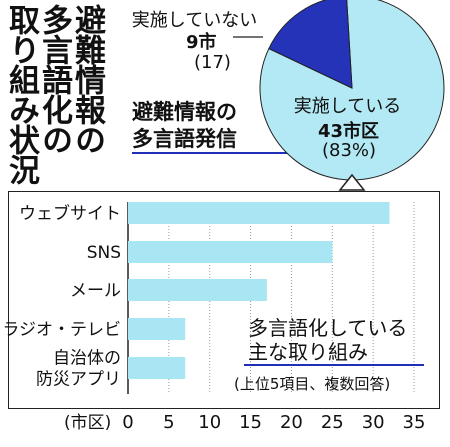 The image size is (450, 447). What do you see at coordinates (127, 422) in the screenshot?
I see `x-tick-label: 0` at bounding box center [127, 422].